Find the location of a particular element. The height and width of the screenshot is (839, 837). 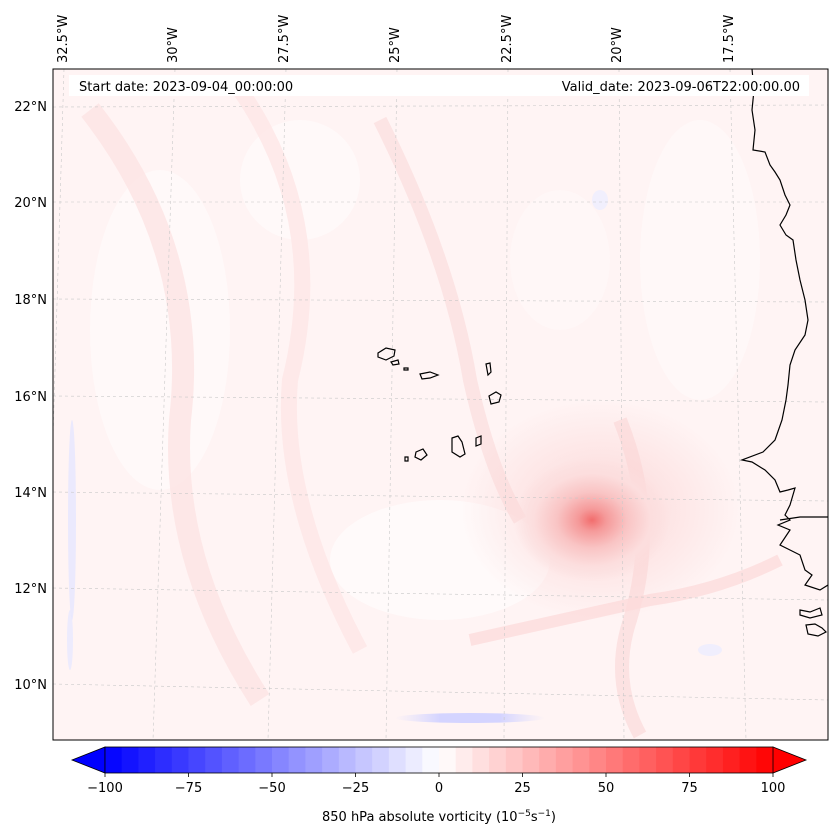

lon-label-25w: 25°W is located at coordinates (395, 45).